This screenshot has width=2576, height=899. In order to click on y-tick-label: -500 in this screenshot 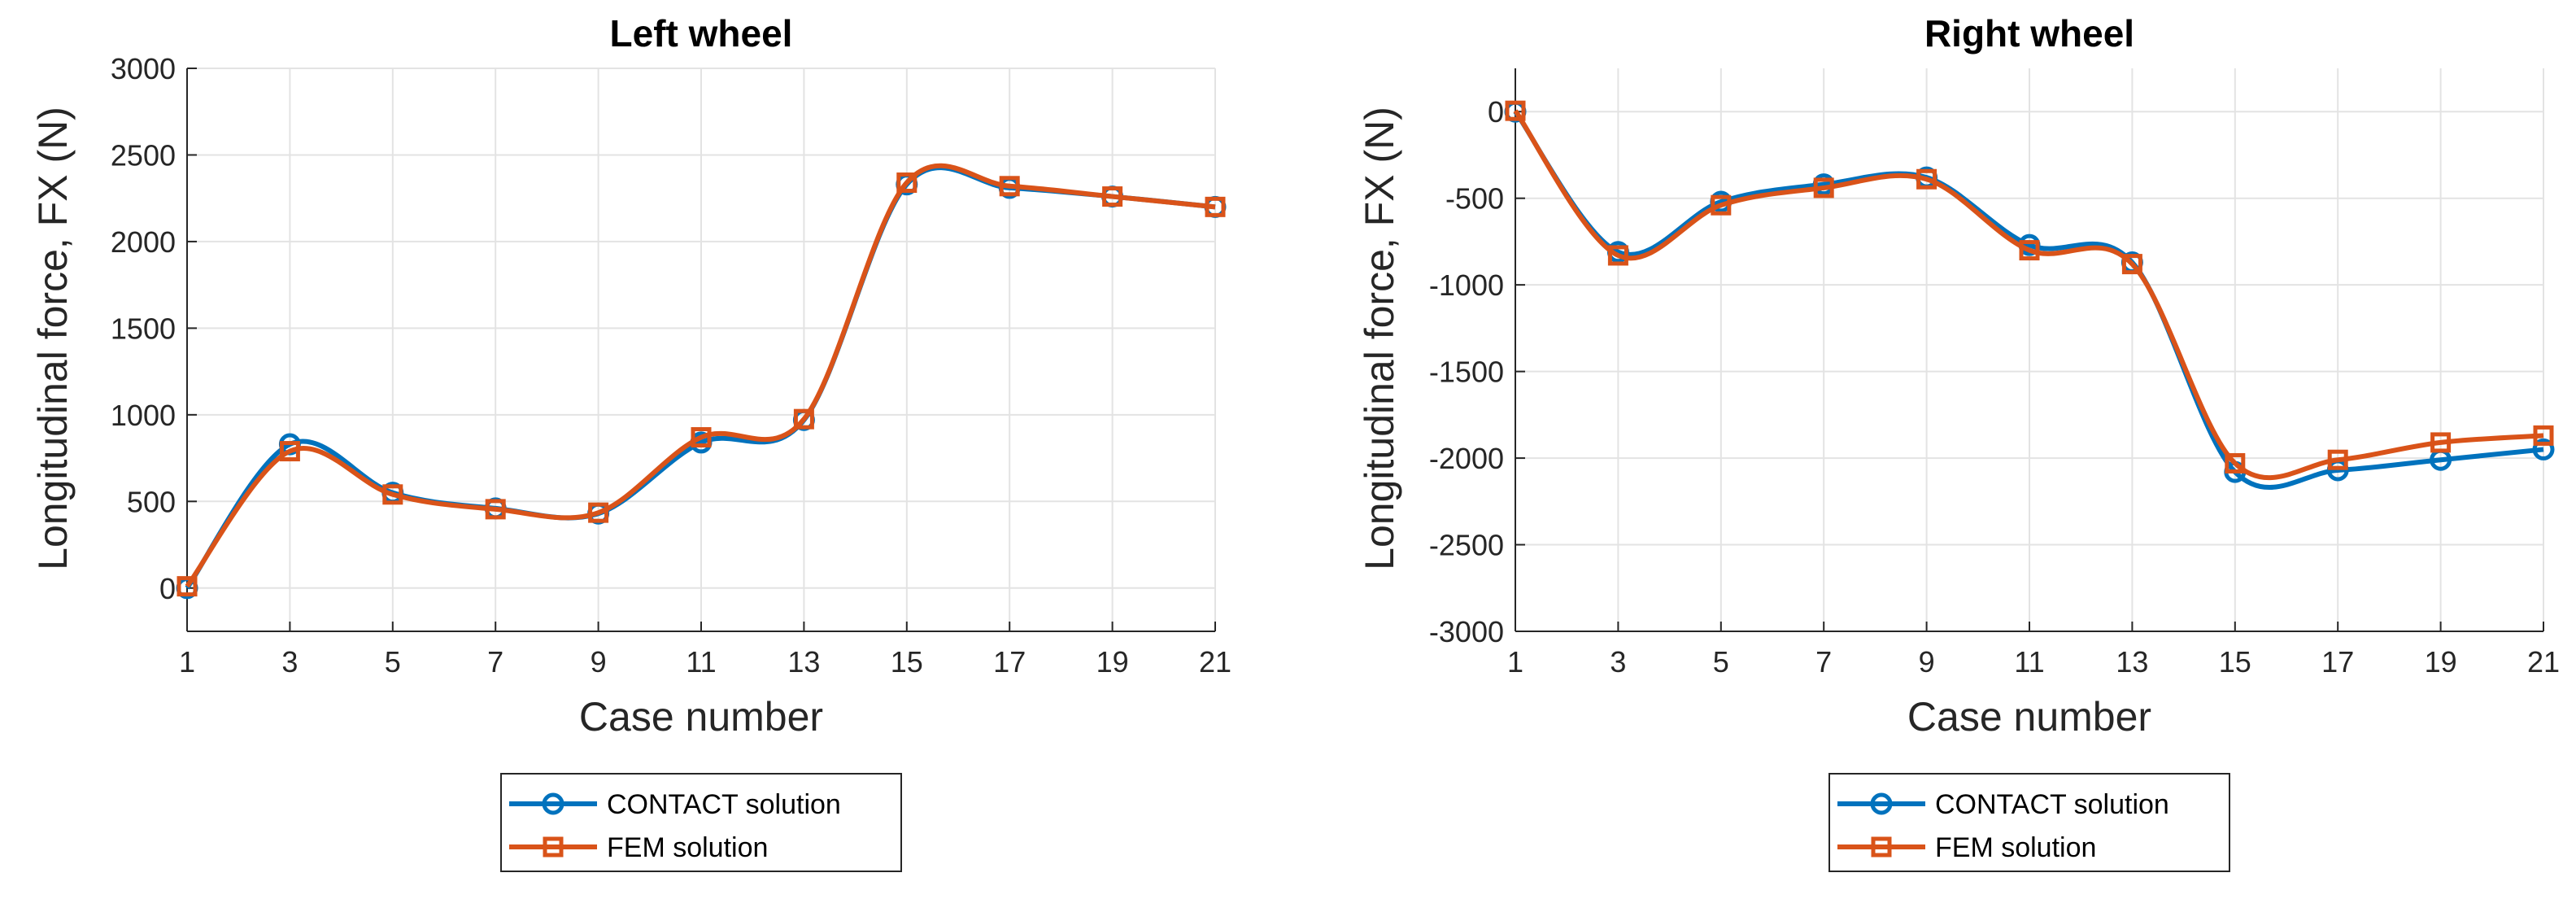, I will do `click(1474, 199)`.